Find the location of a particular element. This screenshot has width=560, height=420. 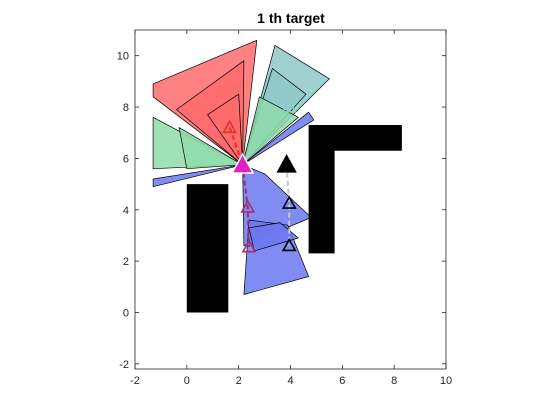

obstacle-right-bracket is located at coordinates (355, 189).